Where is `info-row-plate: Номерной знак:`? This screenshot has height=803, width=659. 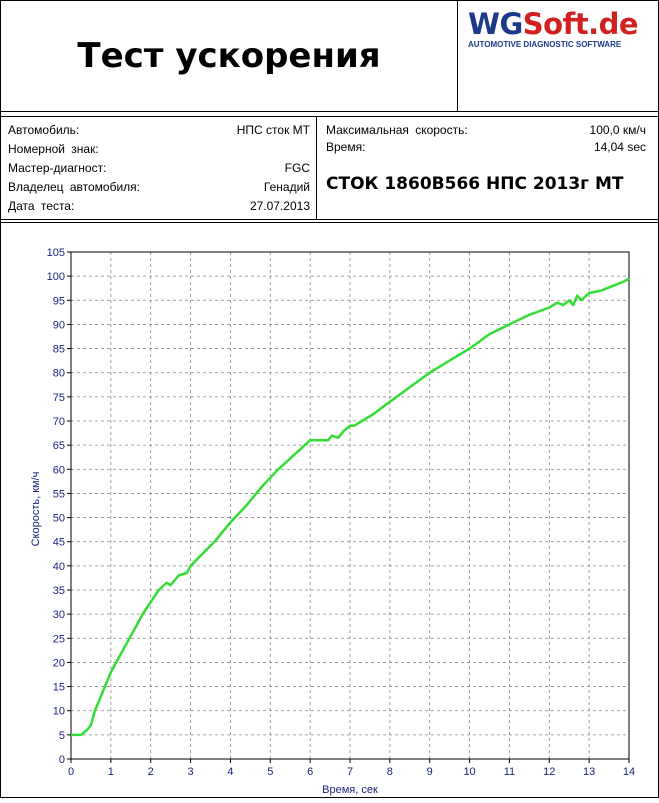 info-row-plate: Номерной знак: is located at coordinates (159, 151).